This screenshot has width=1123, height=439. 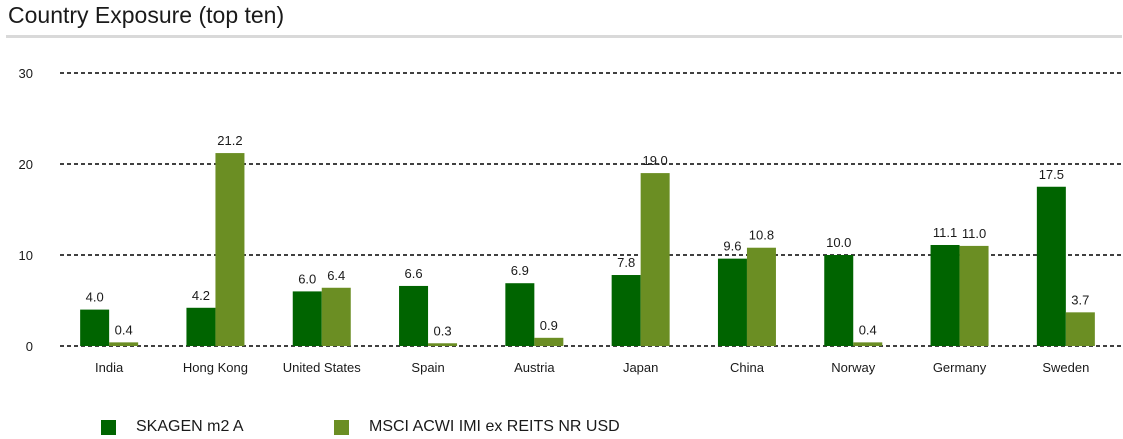 What do you see at coordinates (26, 255) in the screenshot?
I see `y-tick-label: 10` at bounding box center [26, 255].